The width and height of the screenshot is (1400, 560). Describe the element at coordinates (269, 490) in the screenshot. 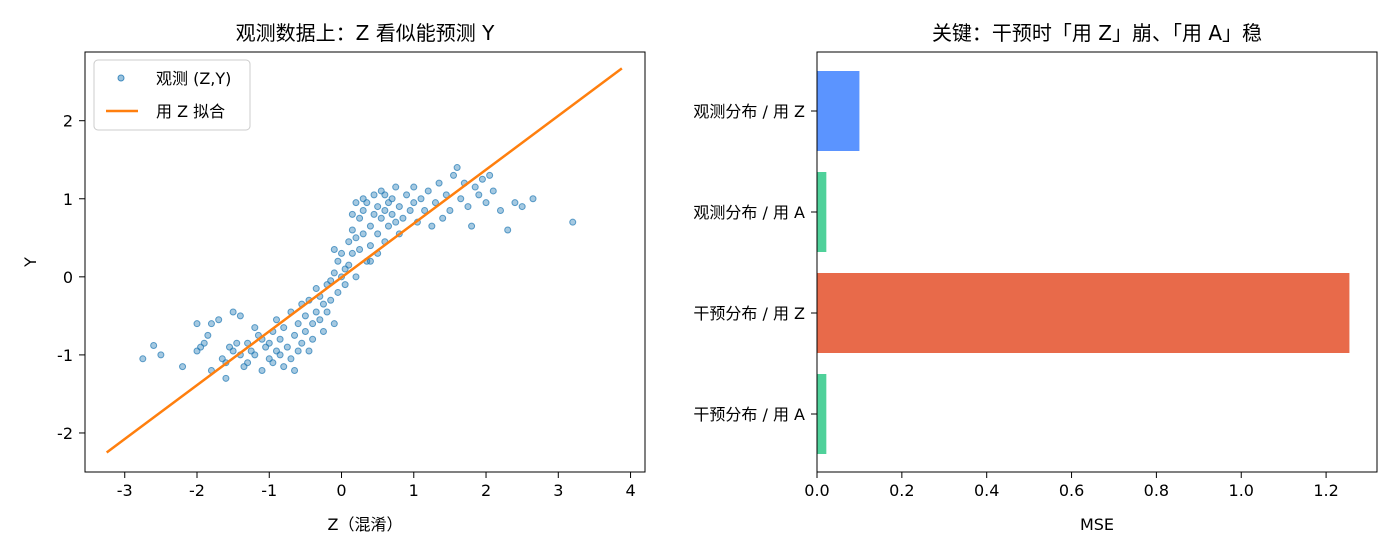

I see `scatter-x-tick-label: -1` at that location.